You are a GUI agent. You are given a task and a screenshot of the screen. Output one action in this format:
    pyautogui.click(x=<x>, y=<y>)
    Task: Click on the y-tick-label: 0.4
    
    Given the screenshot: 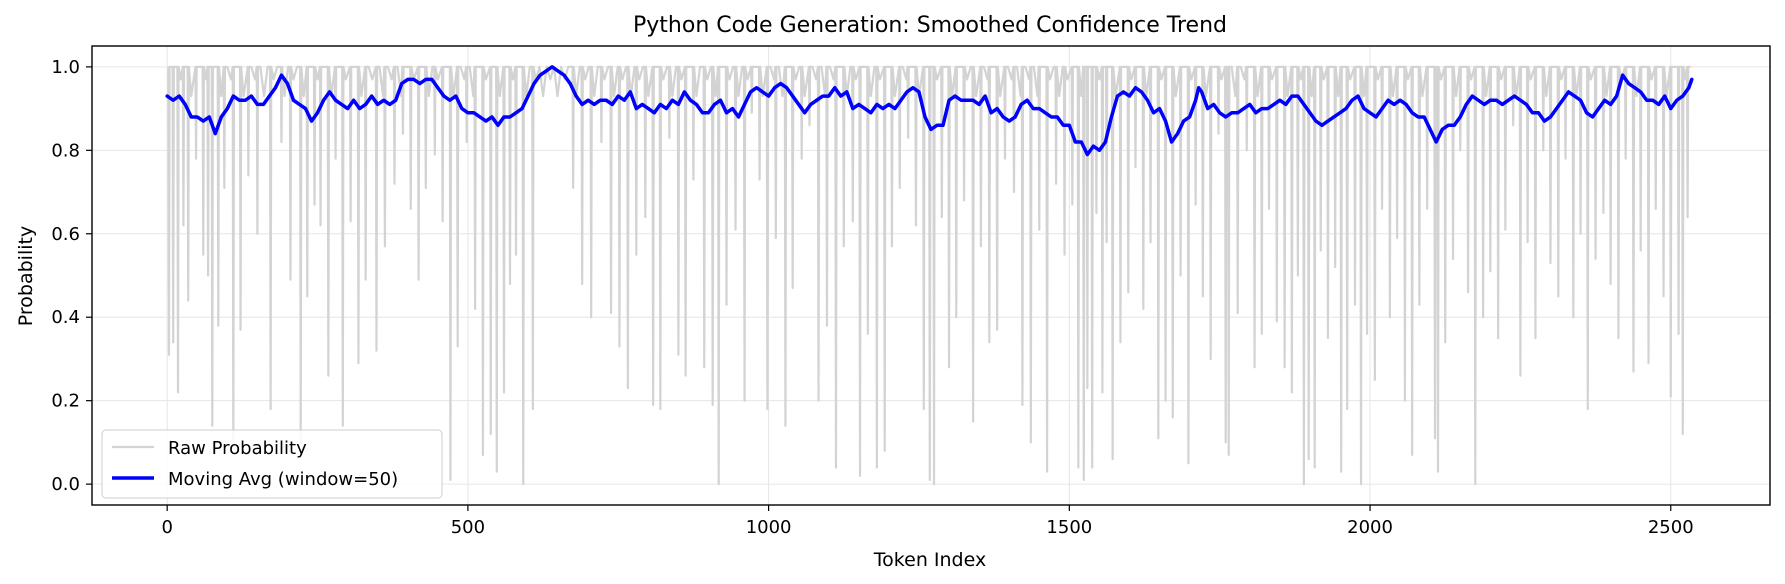 What is the action you would take?
    pyautogui.click(x=65, y=317)
    